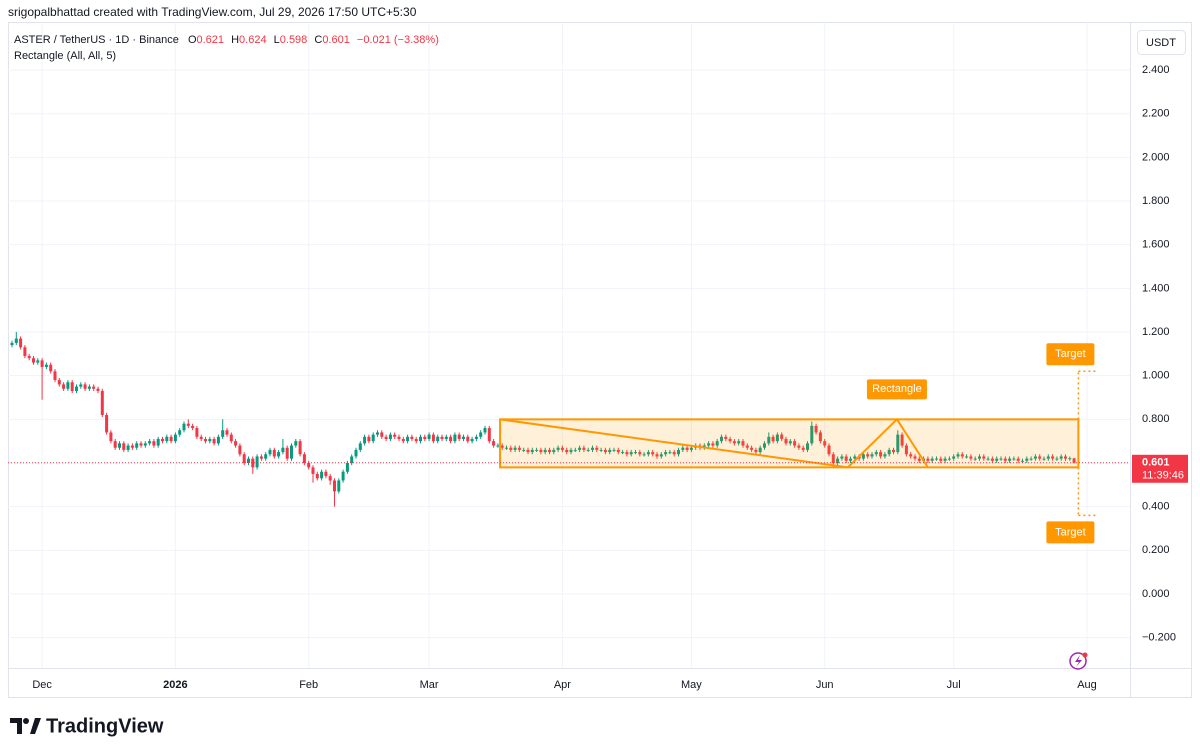  I want to click on x-tick-label: Apr, so click(562, 685).